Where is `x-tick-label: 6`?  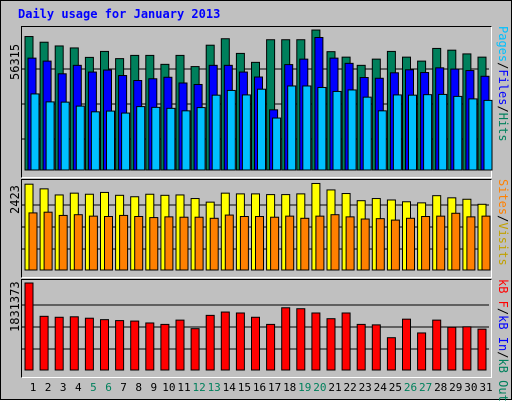 x-tick-label: 6 is located at coordinates (108, 387).